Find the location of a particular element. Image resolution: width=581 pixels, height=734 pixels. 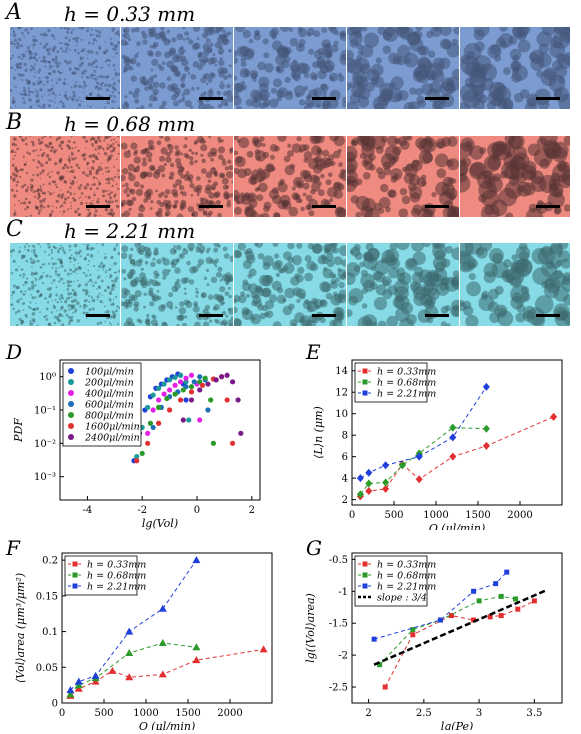

y-tick-label: 0.1 is located at coordinates (50, 632).